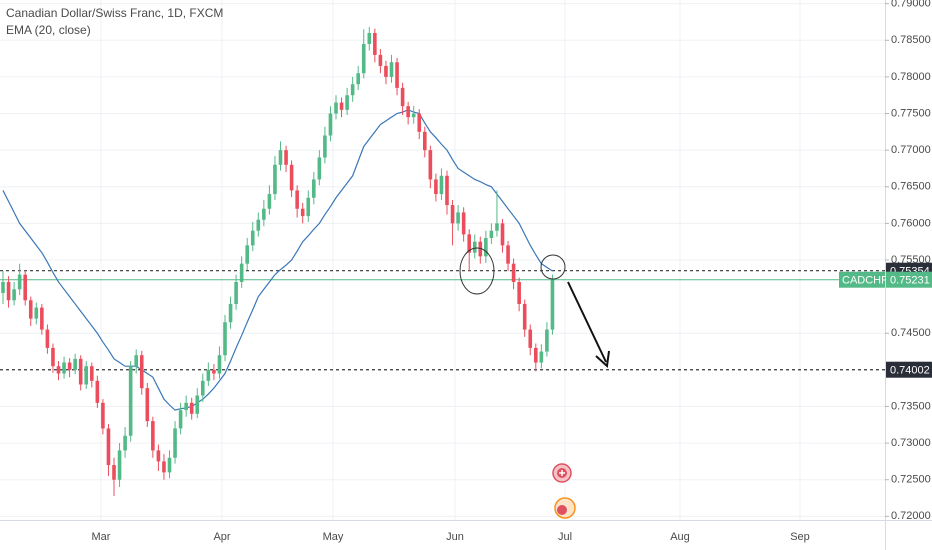 The height and width of the screenshot is (550, 932). I want to click on event-icon-cross, so click(562, 473).